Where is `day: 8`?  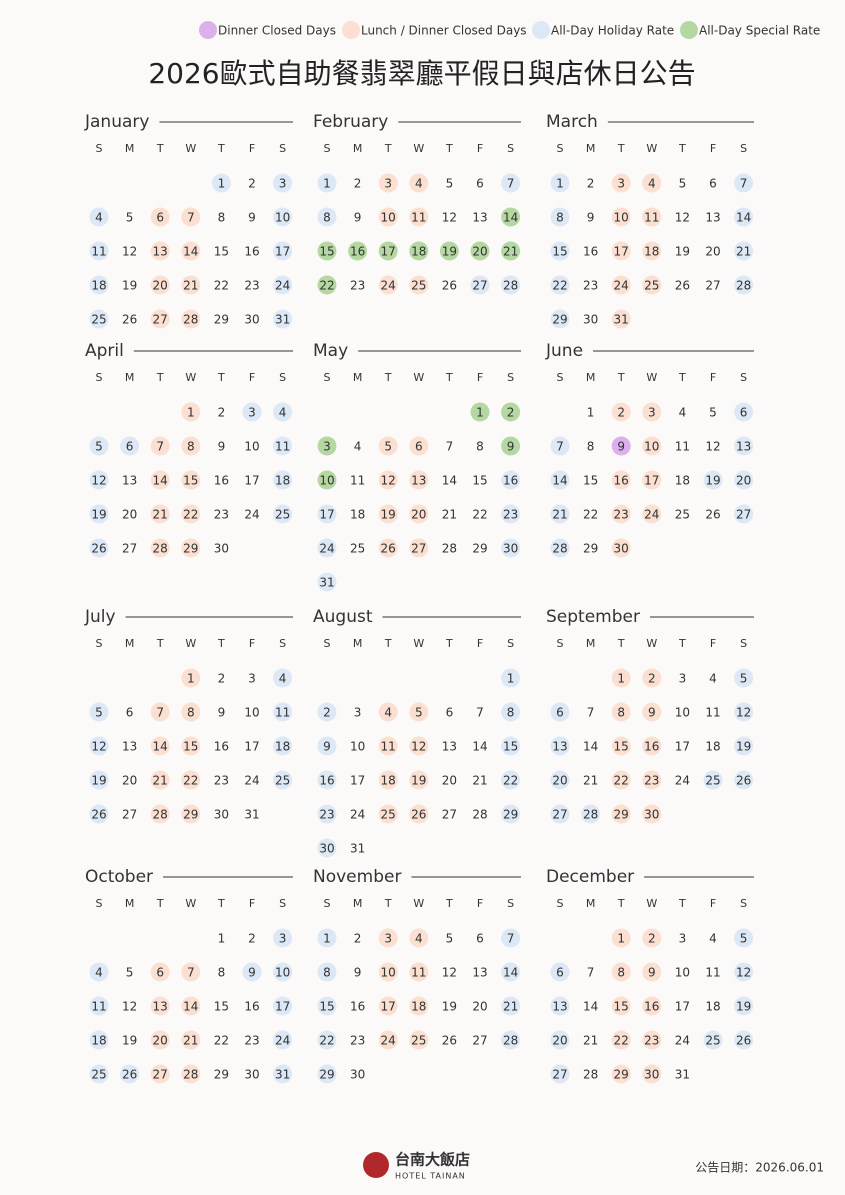
day: 8 is located at coordinates (222, 973).